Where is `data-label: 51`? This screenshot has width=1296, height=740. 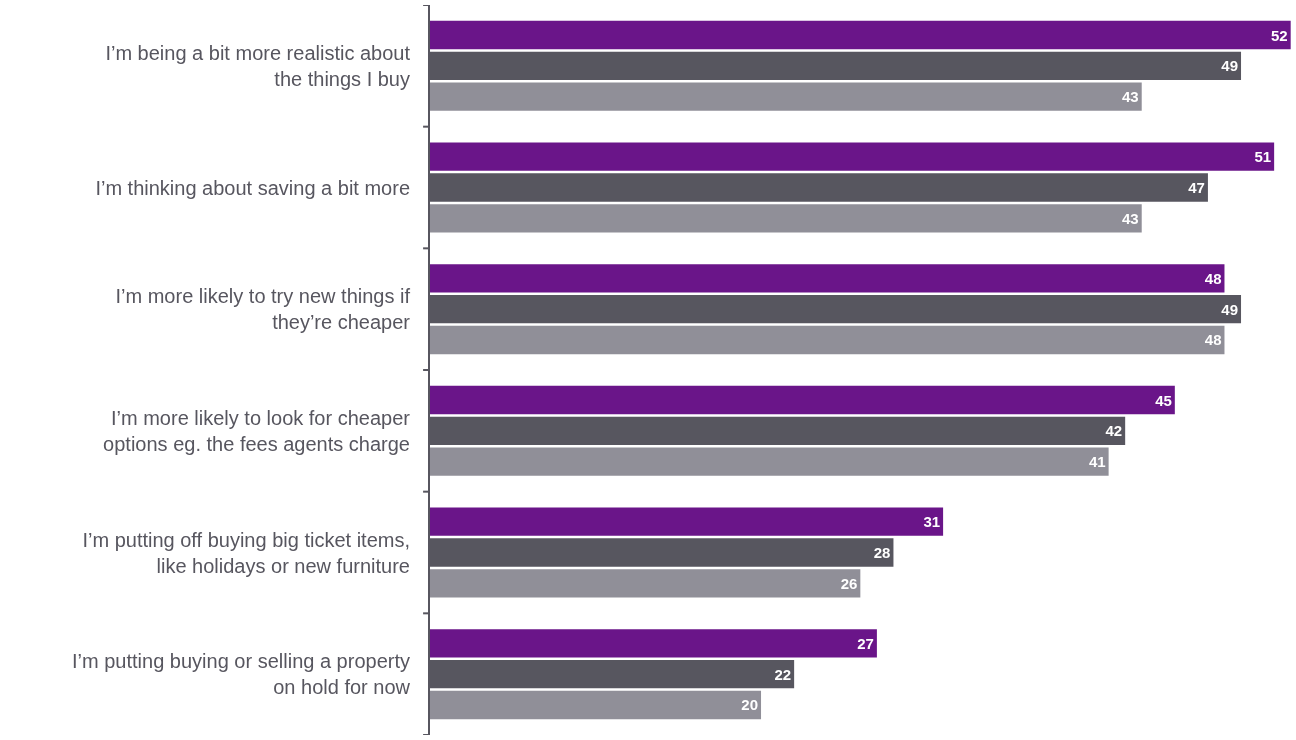
data-label: 51 is located at coordinates (1263, 157).